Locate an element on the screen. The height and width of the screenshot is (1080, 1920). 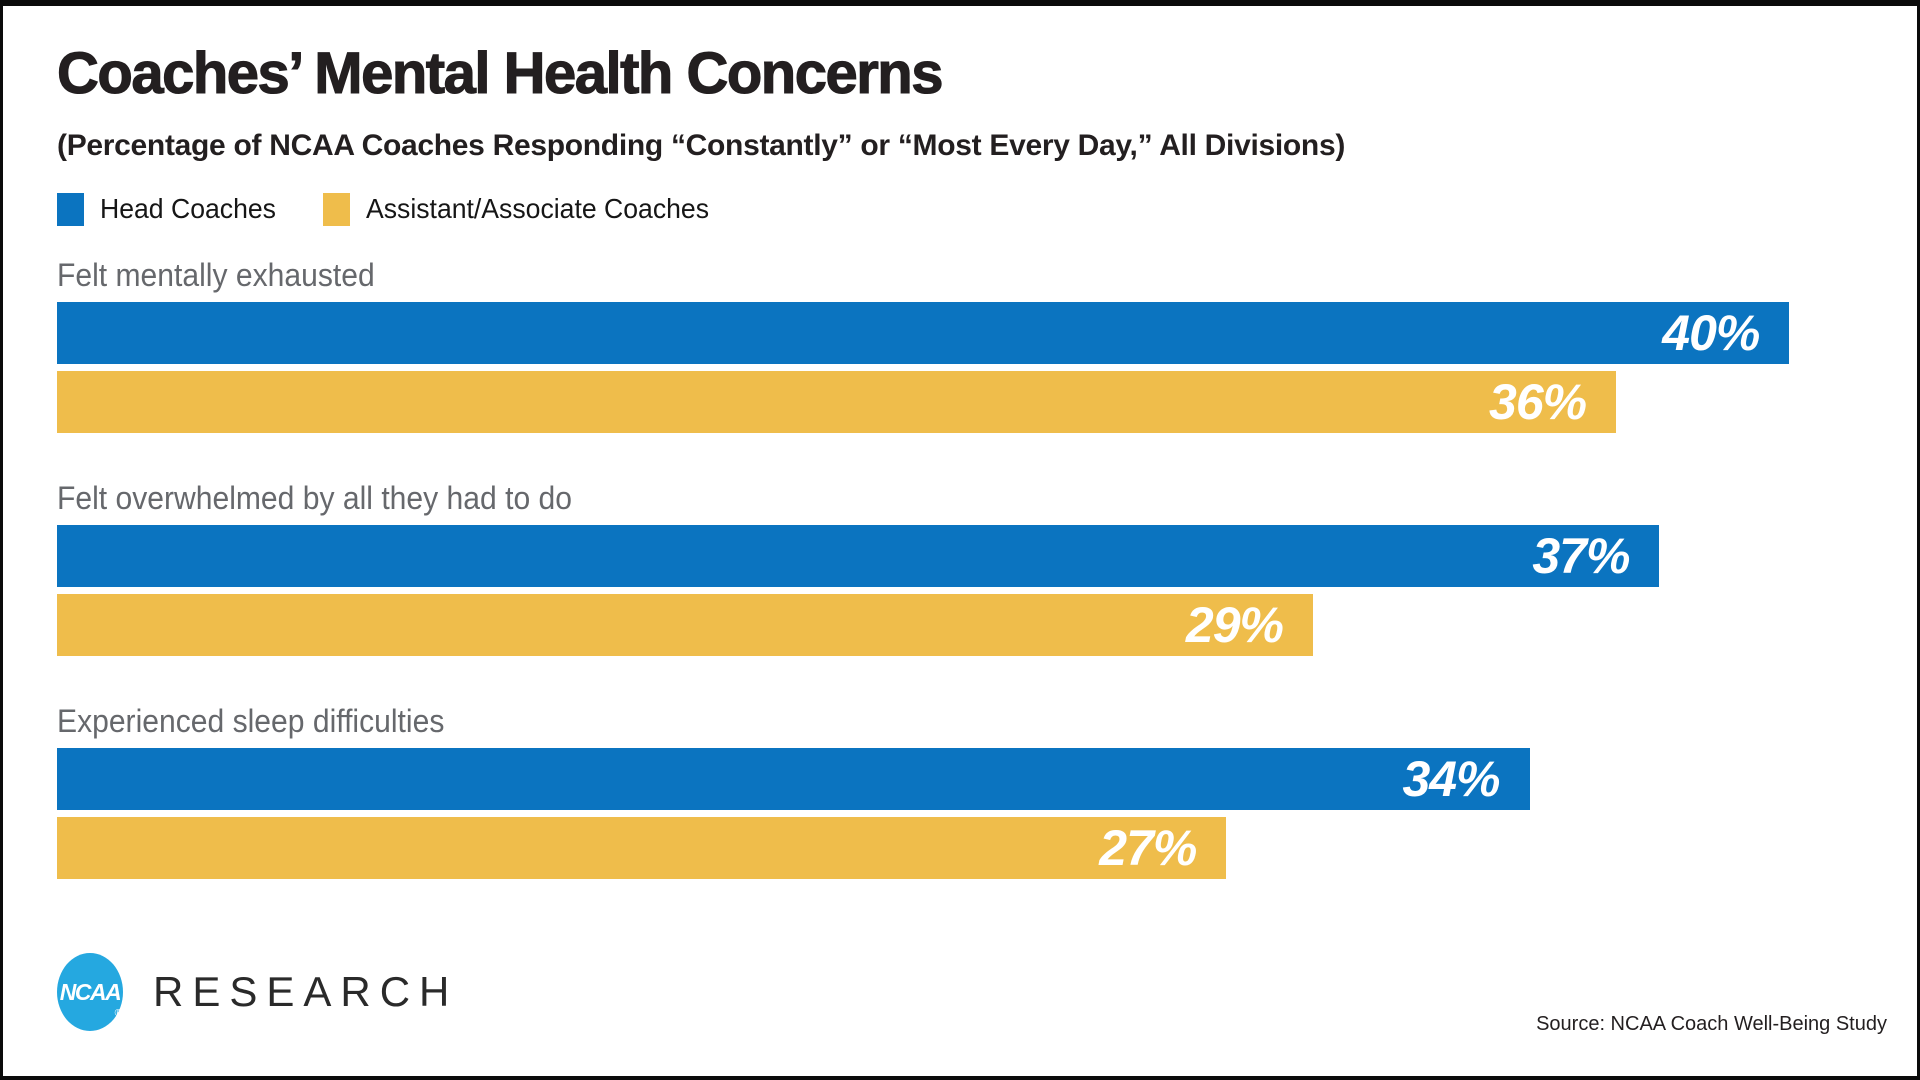
source-note: Source: NCAA Coach Well-Being Study is located at coordinates (1711, 1024).